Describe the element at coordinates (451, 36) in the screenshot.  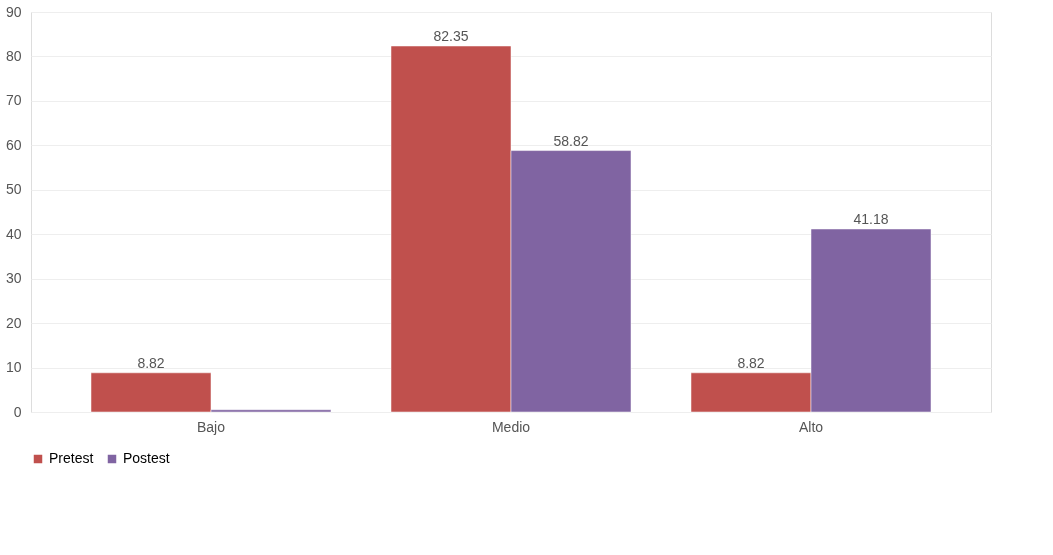
I see `data-label: 82.35` at that location.